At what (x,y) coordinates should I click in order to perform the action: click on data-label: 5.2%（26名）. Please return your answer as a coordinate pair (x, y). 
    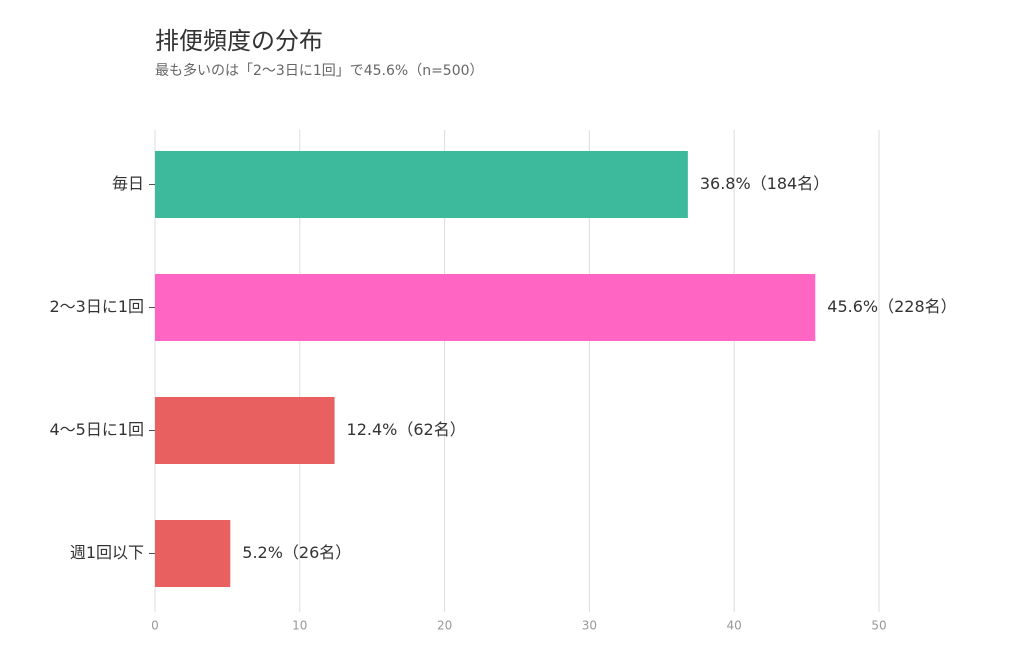
    Looking at the image, I should click on (296, 552).